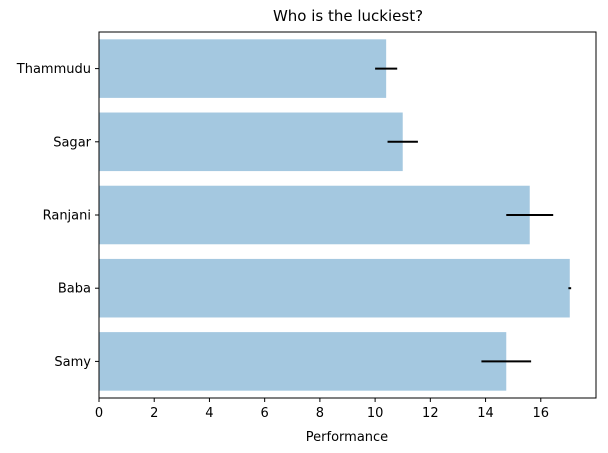 This screenshot has height=453, width=608. What do you see at coordinates (430, 413) in the screenshot?
I see `x-tick-label: 12` at bounding box center [430, 413].